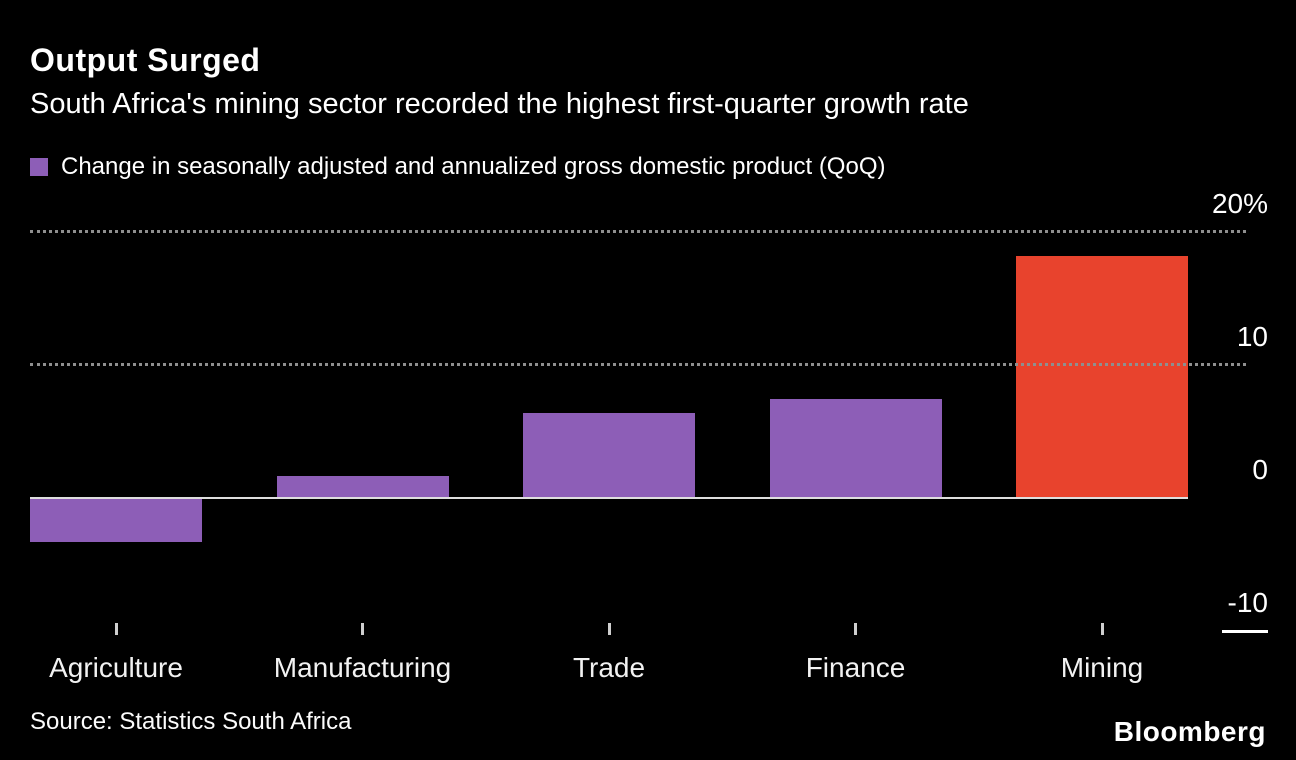  What do you see at coordinates (1245, 631) in the screenshot?
I see `negative-axis-segment` at bounding box center [1245, 631].